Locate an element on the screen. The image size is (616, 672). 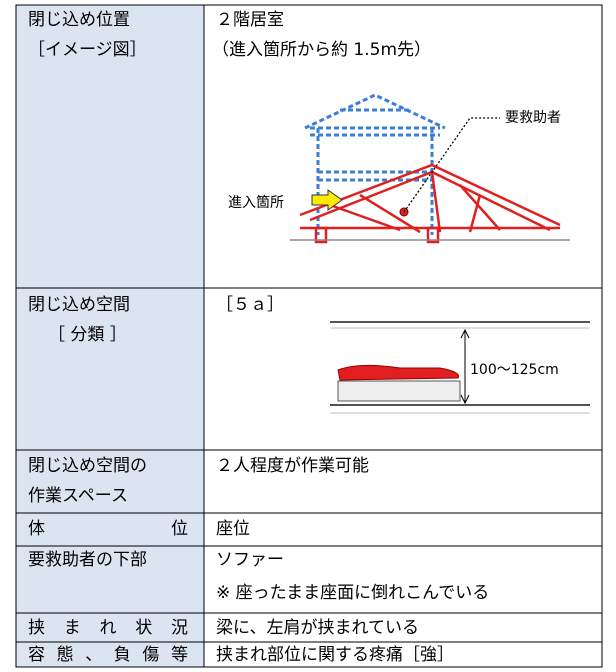
height-label: 100〜125cm is located at coordinates (514, 370).